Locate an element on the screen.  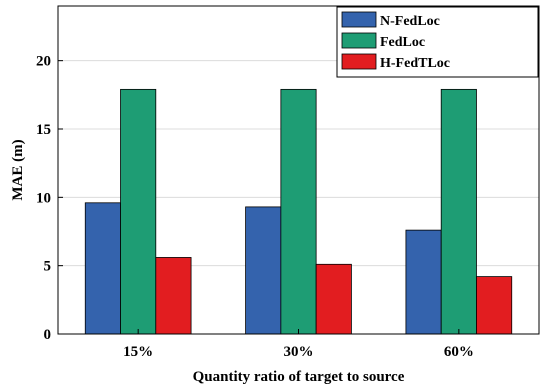
legend-label: FedLoc is located at coordinates (402, 42).